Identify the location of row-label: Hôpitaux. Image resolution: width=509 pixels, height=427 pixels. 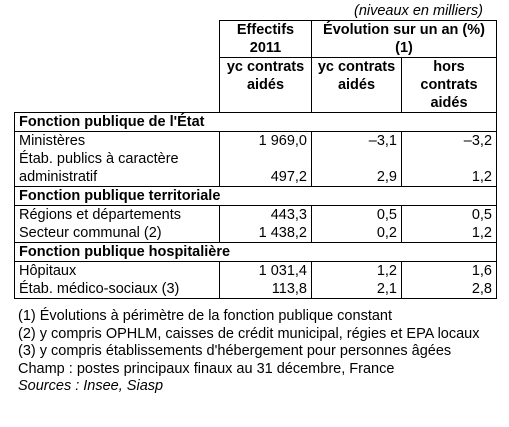
(117, 270).